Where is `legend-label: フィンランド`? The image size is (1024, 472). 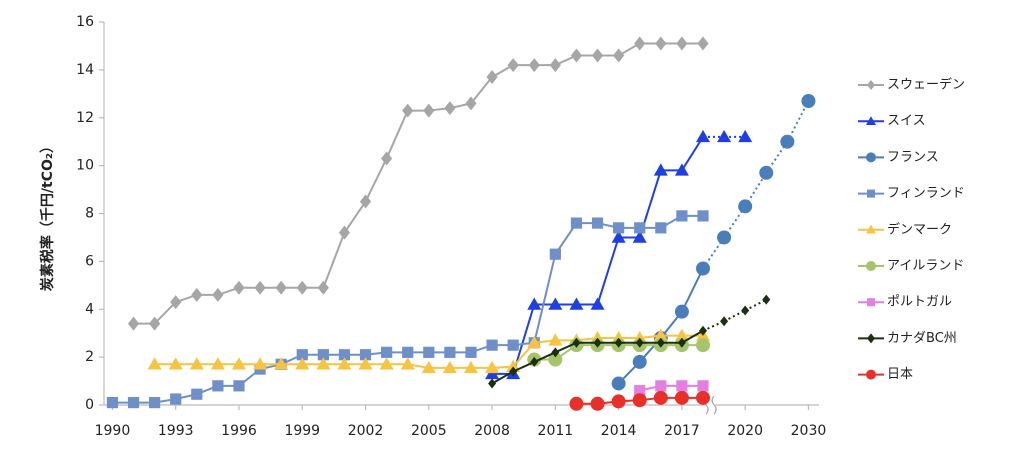 legend-label: フィンランド is located at coordinates (926, 193).